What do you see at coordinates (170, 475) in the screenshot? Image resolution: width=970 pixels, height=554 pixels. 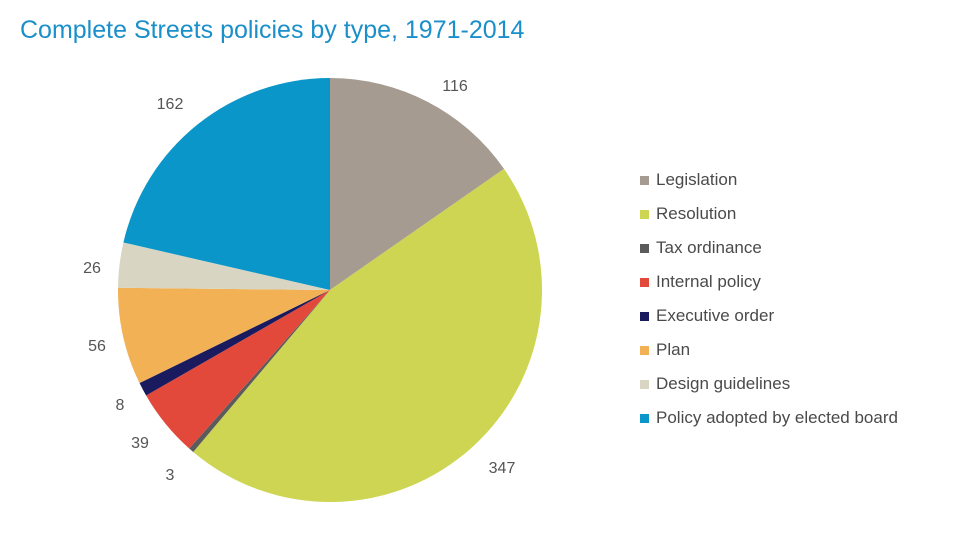 I see `slice-value-label-tax-ordinance: 3` at bounding box center [170, 475].